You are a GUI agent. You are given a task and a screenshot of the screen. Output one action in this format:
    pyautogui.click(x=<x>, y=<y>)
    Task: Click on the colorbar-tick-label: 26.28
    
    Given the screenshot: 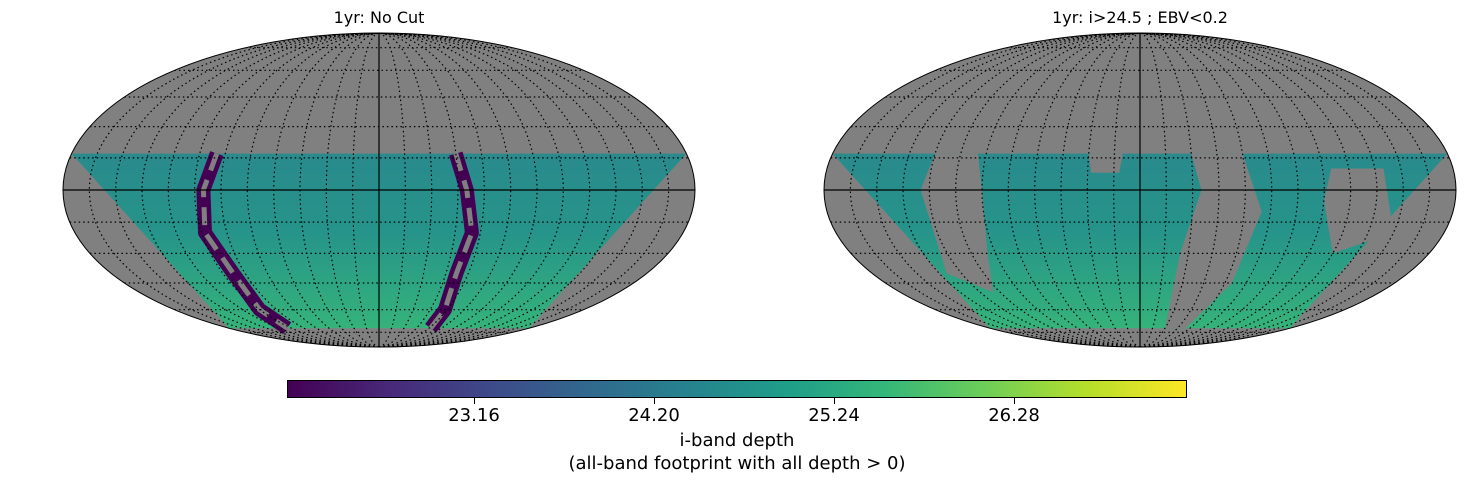 What is the action you would take?
    pyautogui.click(x=1014, y=415)
    